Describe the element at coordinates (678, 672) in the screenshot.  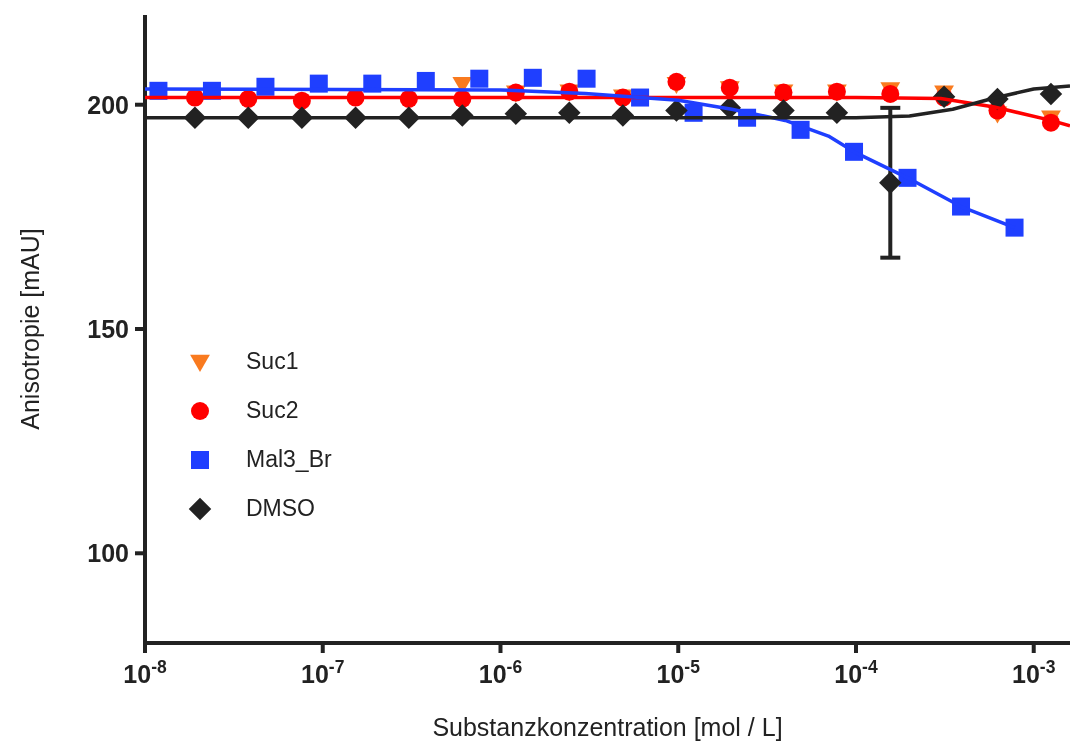
I see `x-tick-label: 10$^{-5}$` at that location.